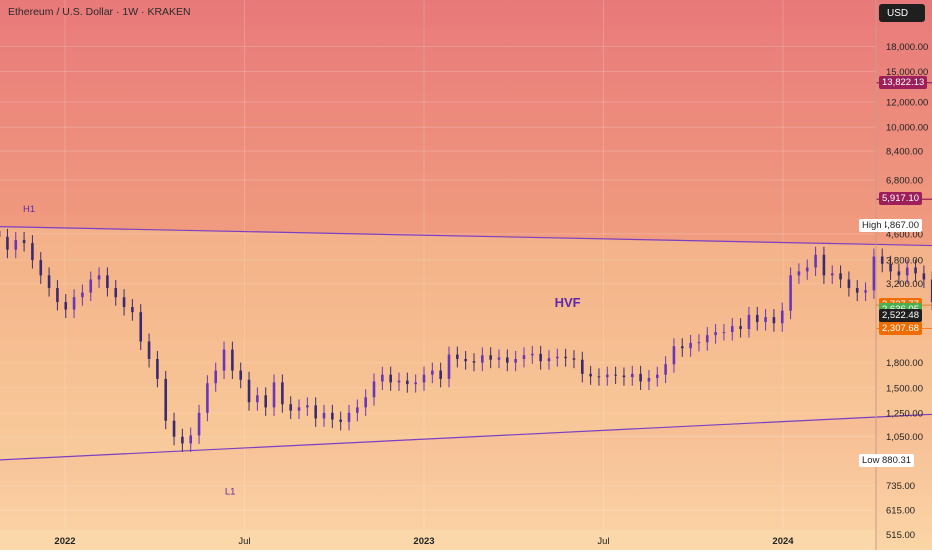 The image size is (932, 555). What do you see at coordinates (900, 535) in the screenshot?
I see `y-tick-label: 515.00` at bounding box center [900, 535].